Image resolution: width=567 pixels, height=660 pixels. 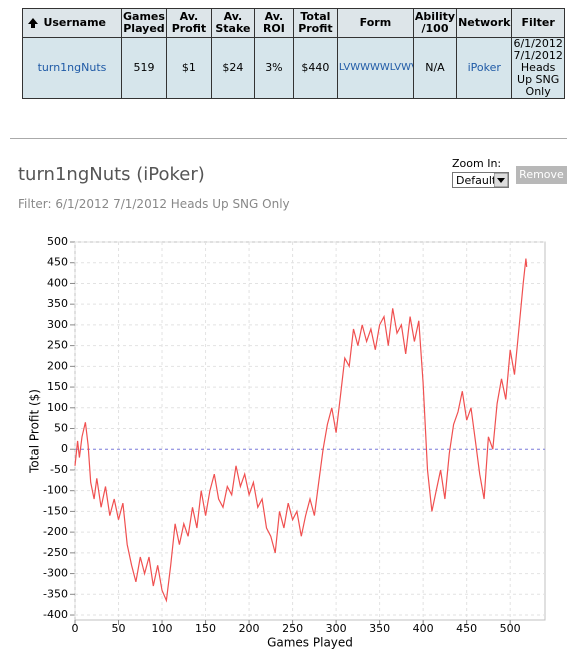 I want to click on chart-title: turn1ngNuts (iPoker), so click(x=111, y=174).